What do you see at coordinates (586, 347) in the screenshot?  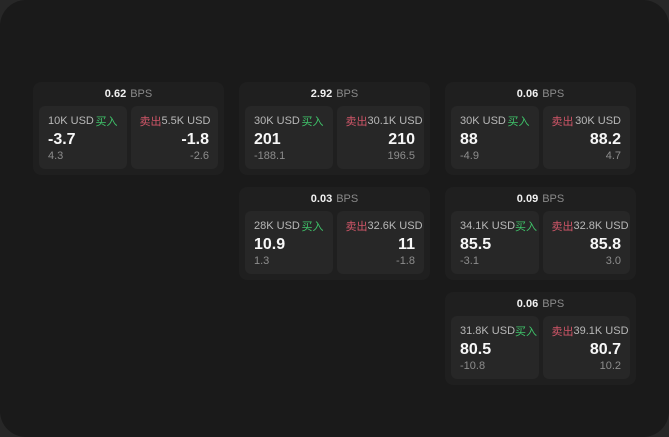 I see `sell-quote-tile: 卖出 39.1K USD 80.7 10.2` at bounding box center [586, 347].